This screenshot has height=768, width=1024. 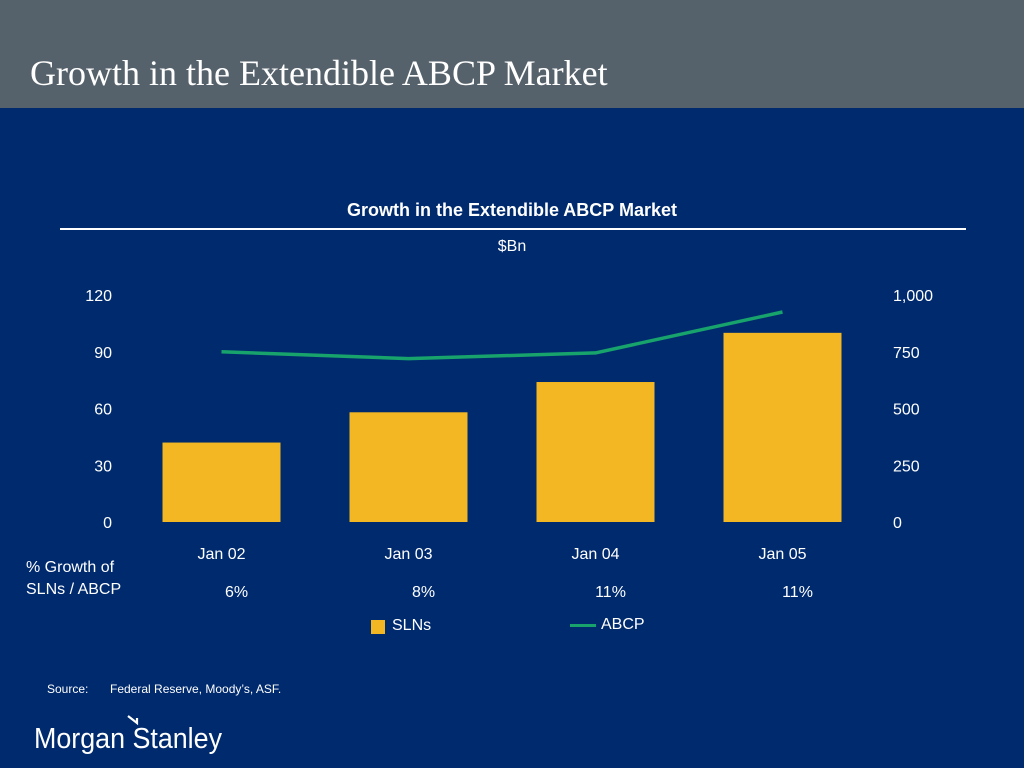 What do you see at coordinates (98, 296) in the screenshot?
I see `y-left-tick-label: 120` at bounding box center [98, 296].